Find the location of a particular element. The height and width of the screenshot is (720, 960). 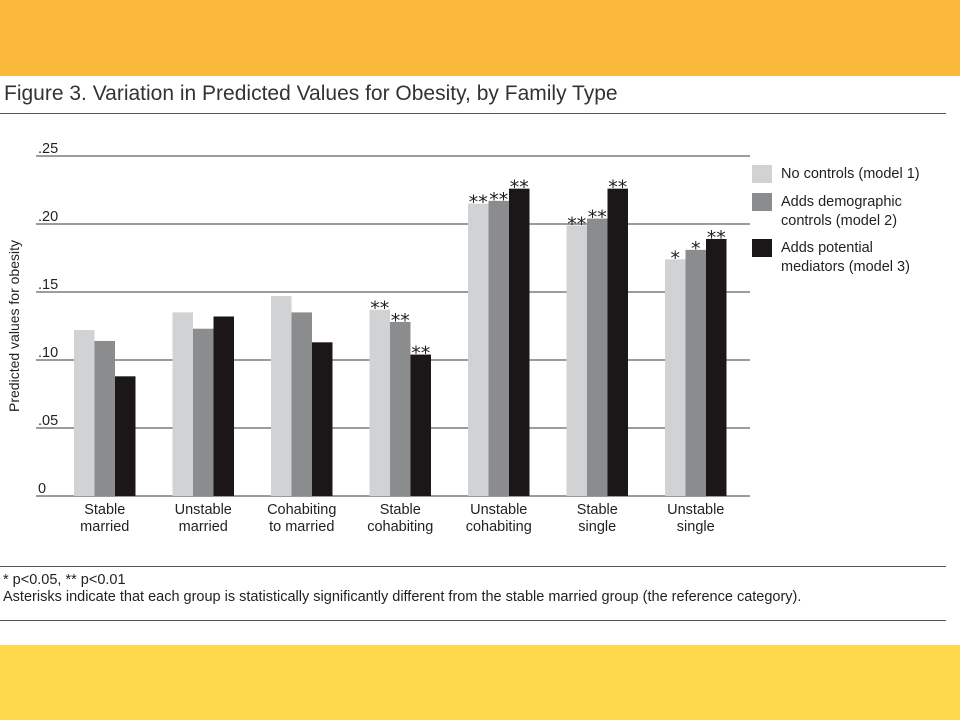

y-tick-label: 0 is located at coordinates (42, 489).